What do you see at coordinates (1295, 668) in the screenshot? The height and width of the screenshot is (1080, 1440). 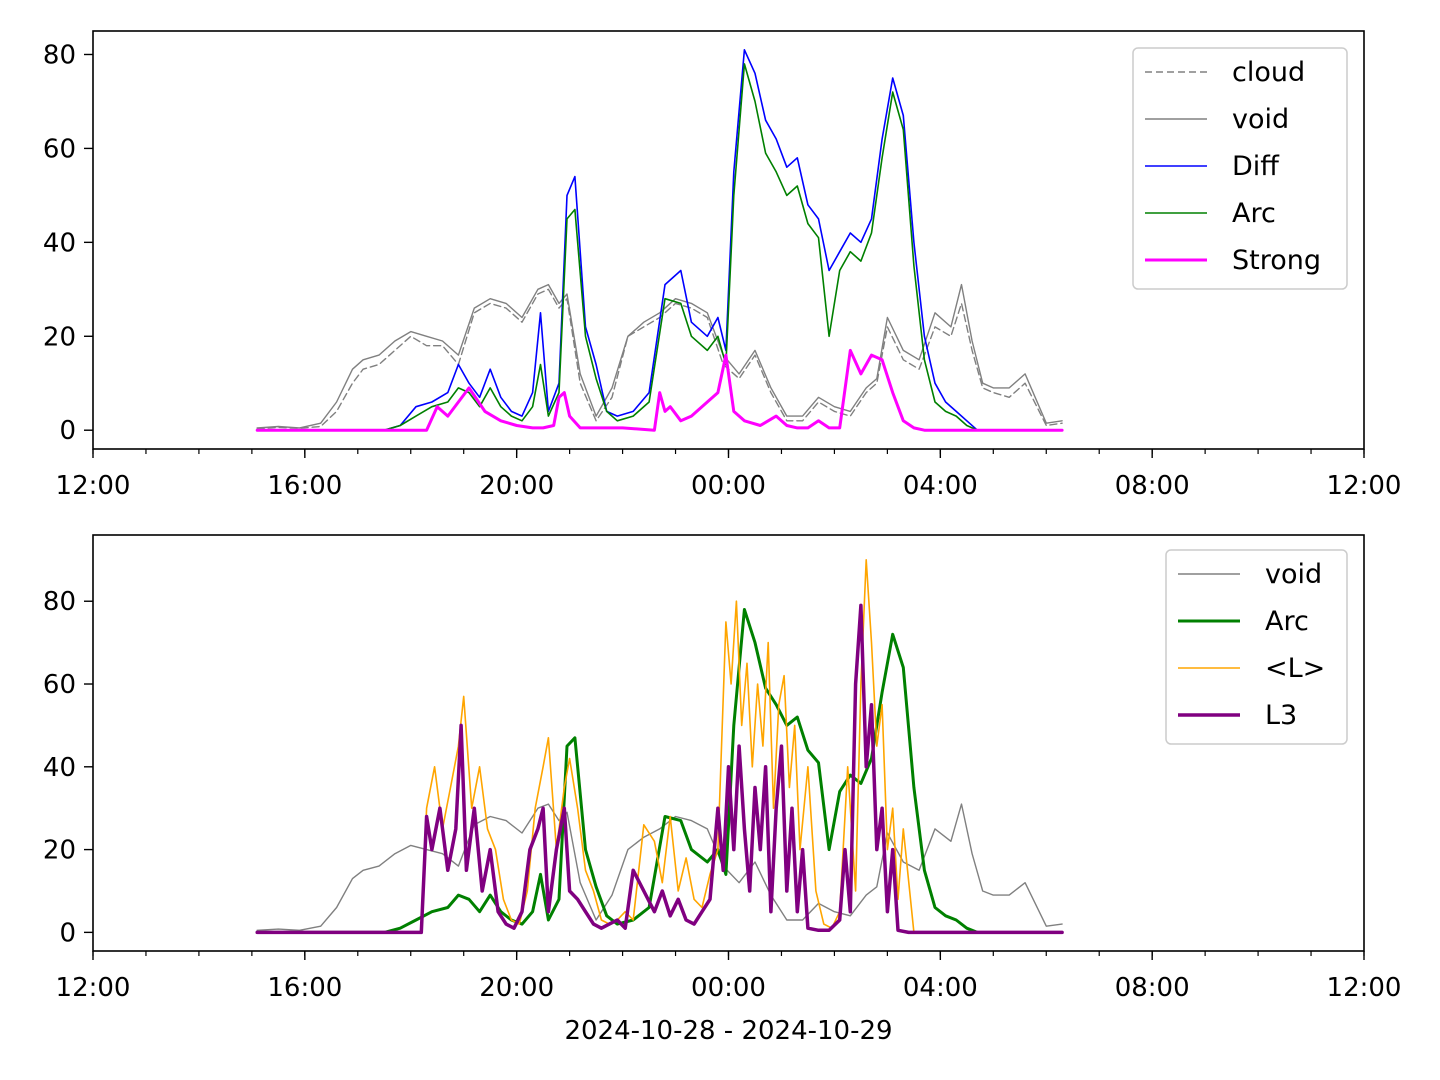 I see `legend-label: <L>` at bounding box center [1295, 668].